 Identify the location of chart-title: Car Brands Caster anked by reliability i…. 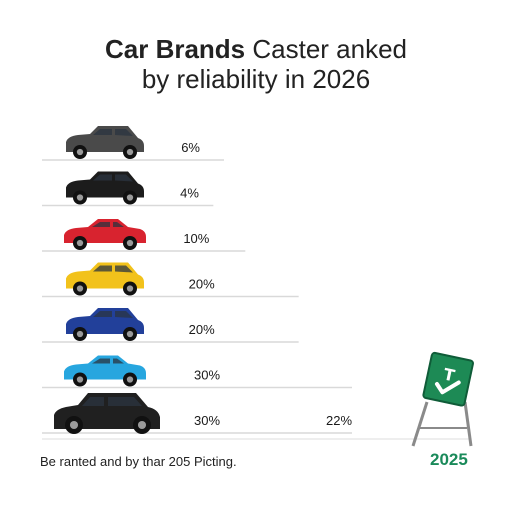
(256, 64).